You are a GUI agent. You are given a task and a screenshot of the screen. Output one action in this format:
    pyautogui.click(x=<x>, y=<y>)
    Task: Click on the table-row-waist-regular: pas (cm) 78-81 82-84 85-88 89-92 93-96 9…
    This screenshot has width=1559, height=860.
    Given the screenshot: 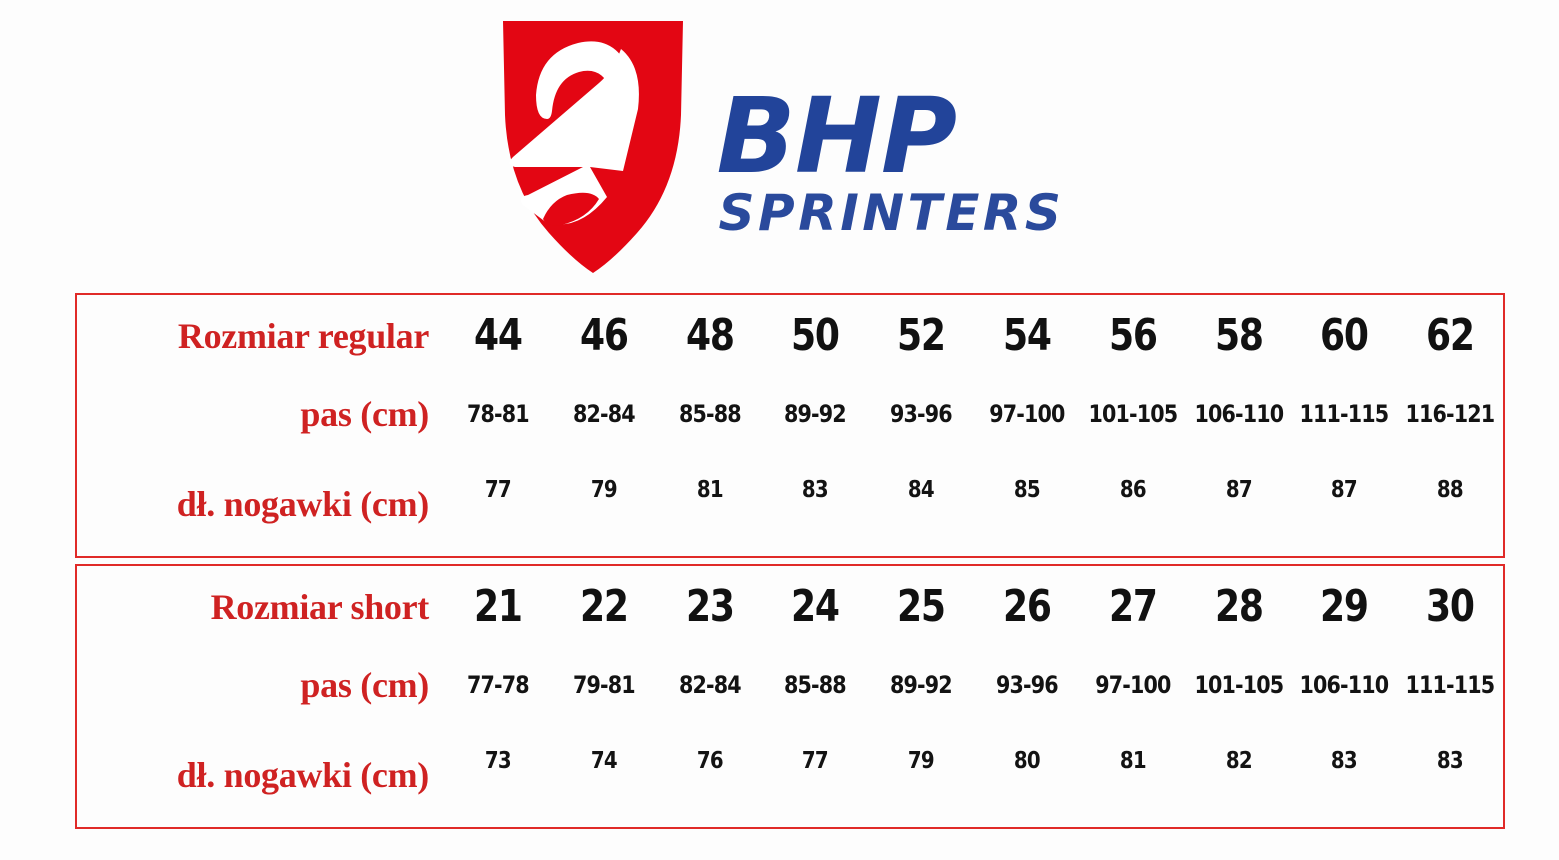 What is the action you would take?
    pyautogui.click(x=790, y=413)
    